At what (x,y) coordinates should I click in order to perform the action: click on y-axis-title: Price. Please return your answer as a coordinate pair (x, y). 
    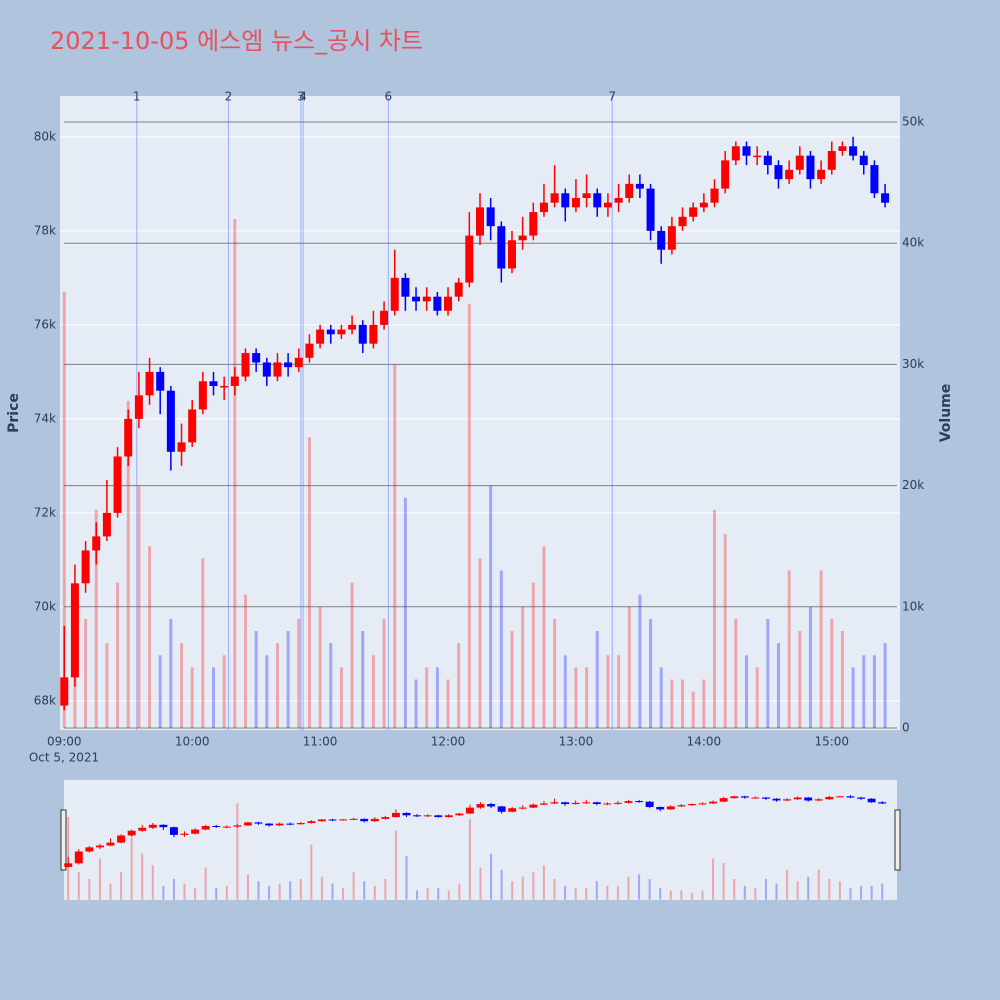
    Looking at the image, I should click on (14, 413).